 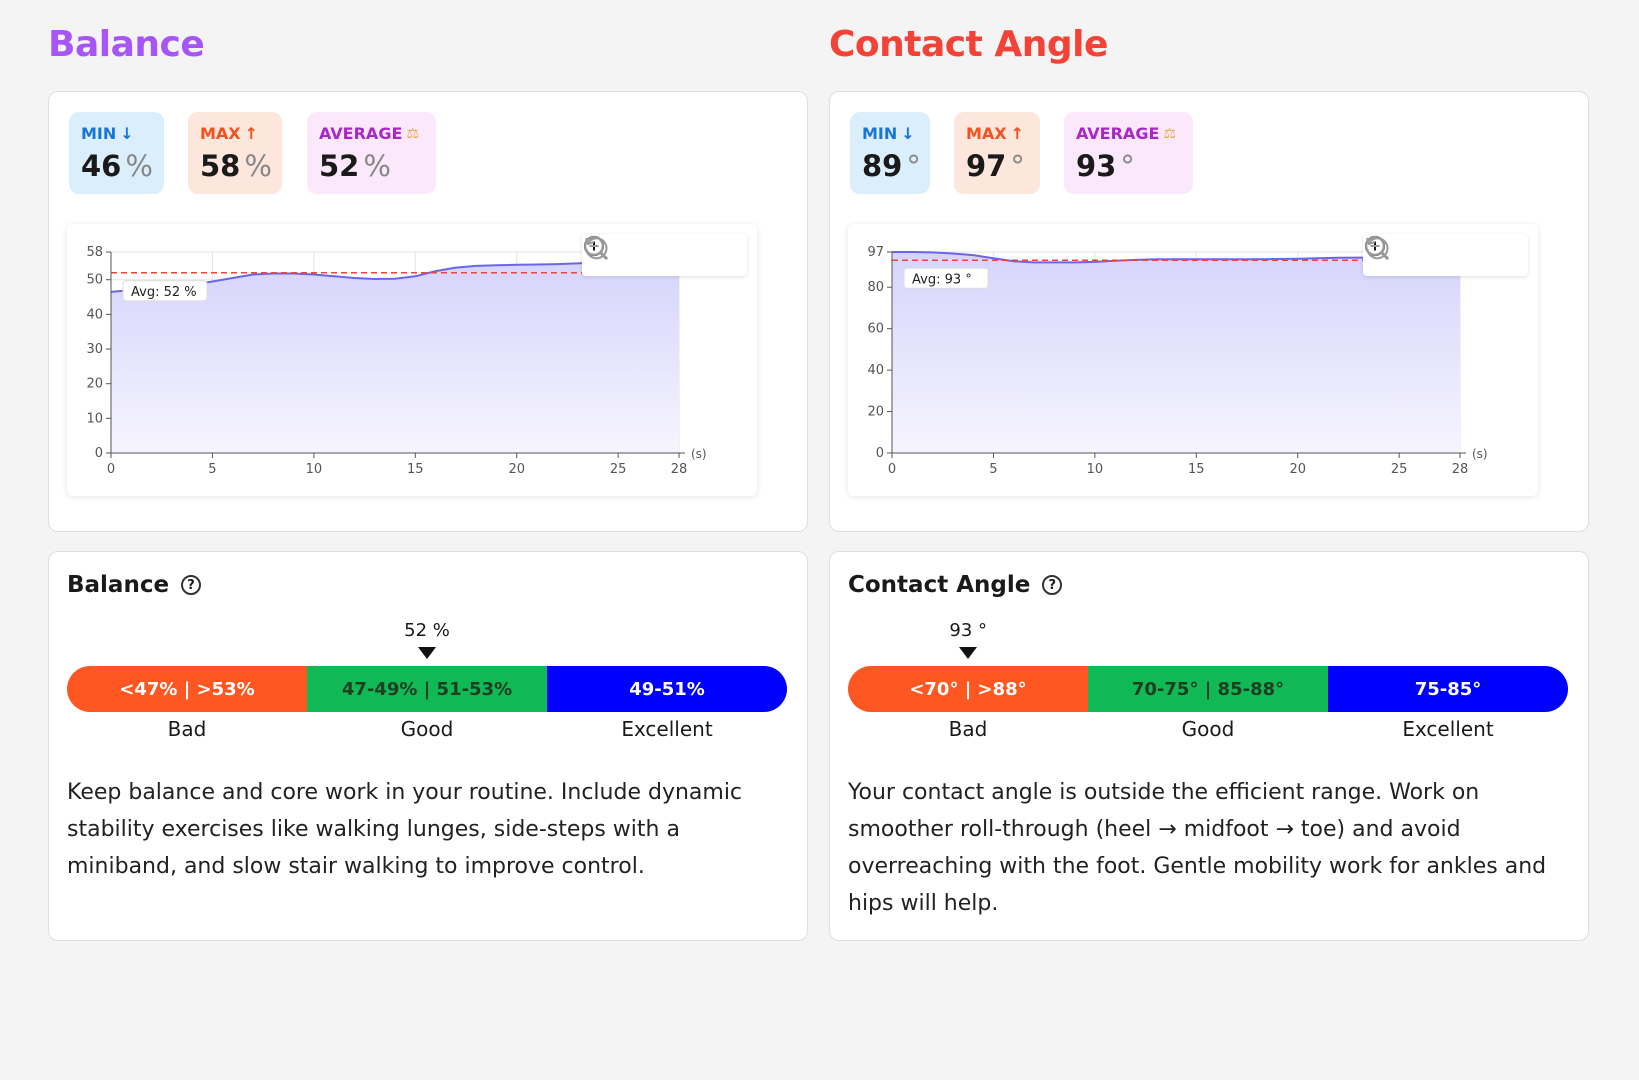 I want to click on y-tick-label: 60, so click(x=875, y=329).